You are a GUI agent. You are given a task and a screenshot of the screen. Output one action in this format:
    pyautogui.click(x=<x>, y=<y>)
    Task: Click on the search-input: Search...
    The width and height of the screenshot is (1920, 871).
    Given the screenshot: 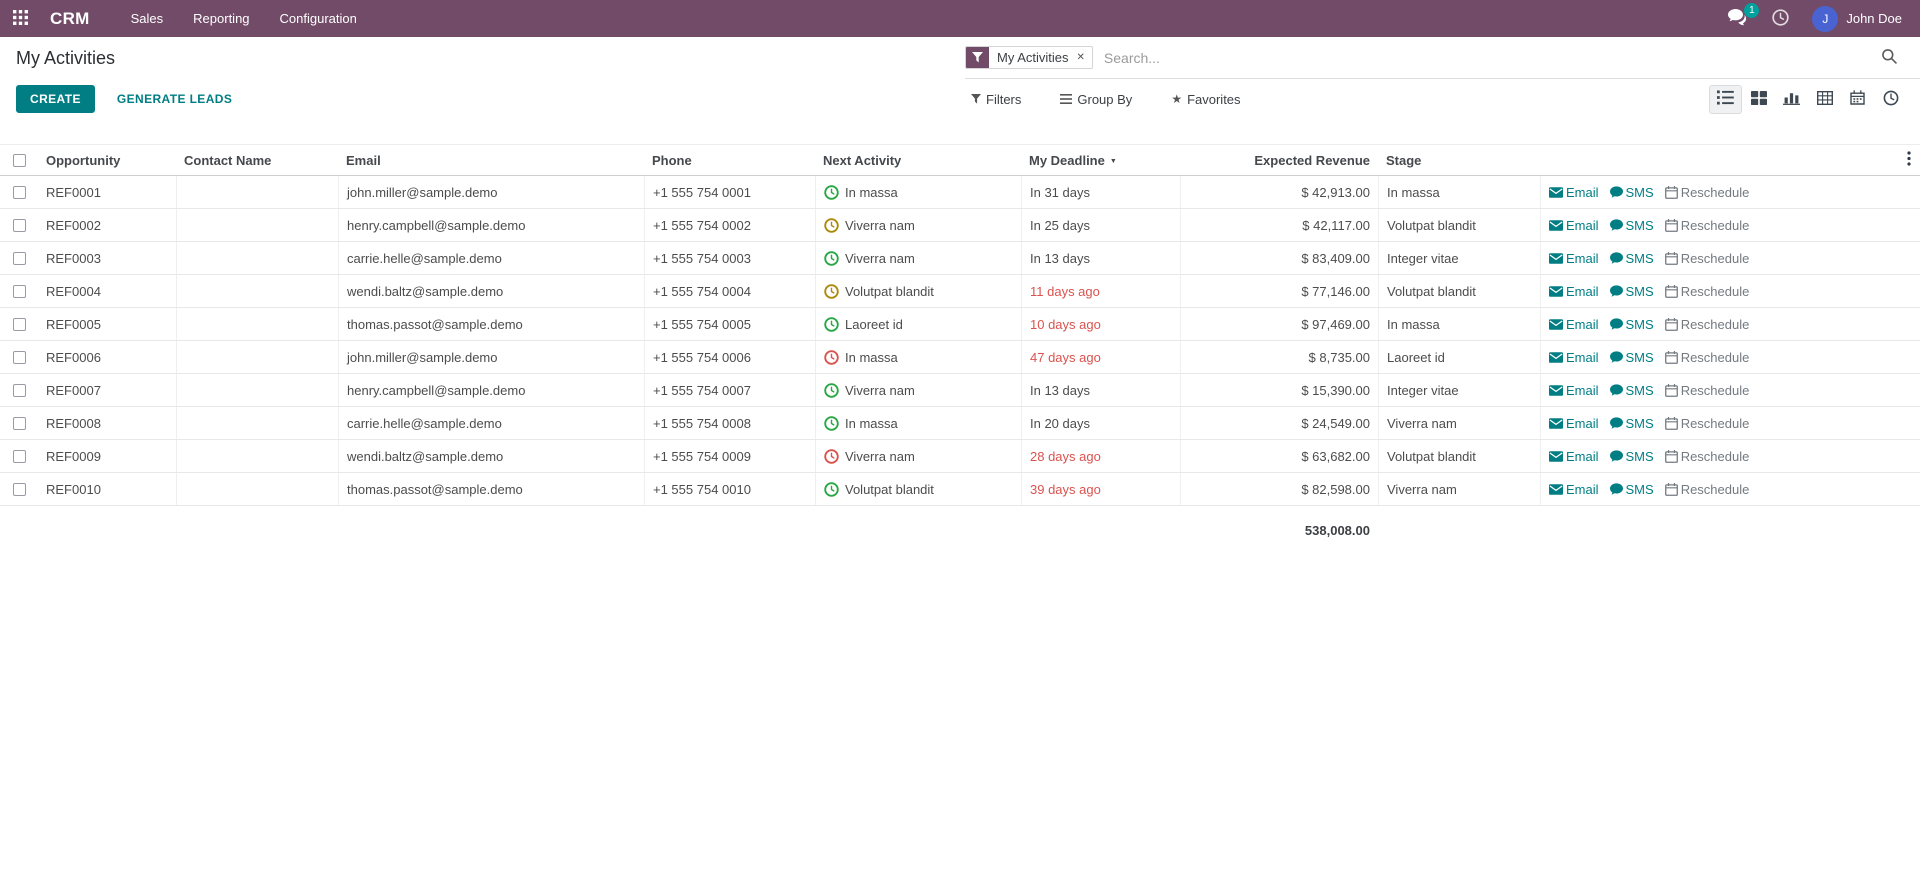 What is the action you would take?
    pyautogui.click(x=1131, y=57)
    